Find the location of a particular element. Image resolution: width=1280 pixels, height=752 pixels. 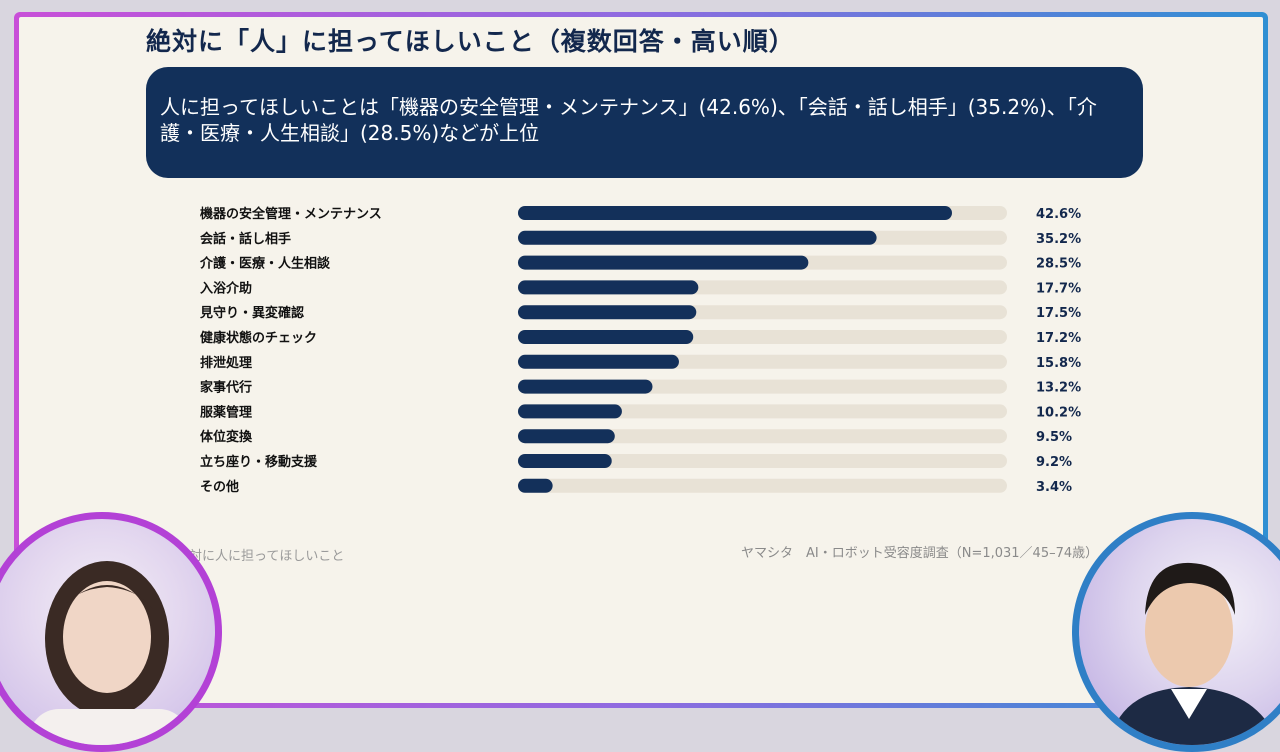

category-label: 会話・話し相手 is located at coordinates (245, 239).